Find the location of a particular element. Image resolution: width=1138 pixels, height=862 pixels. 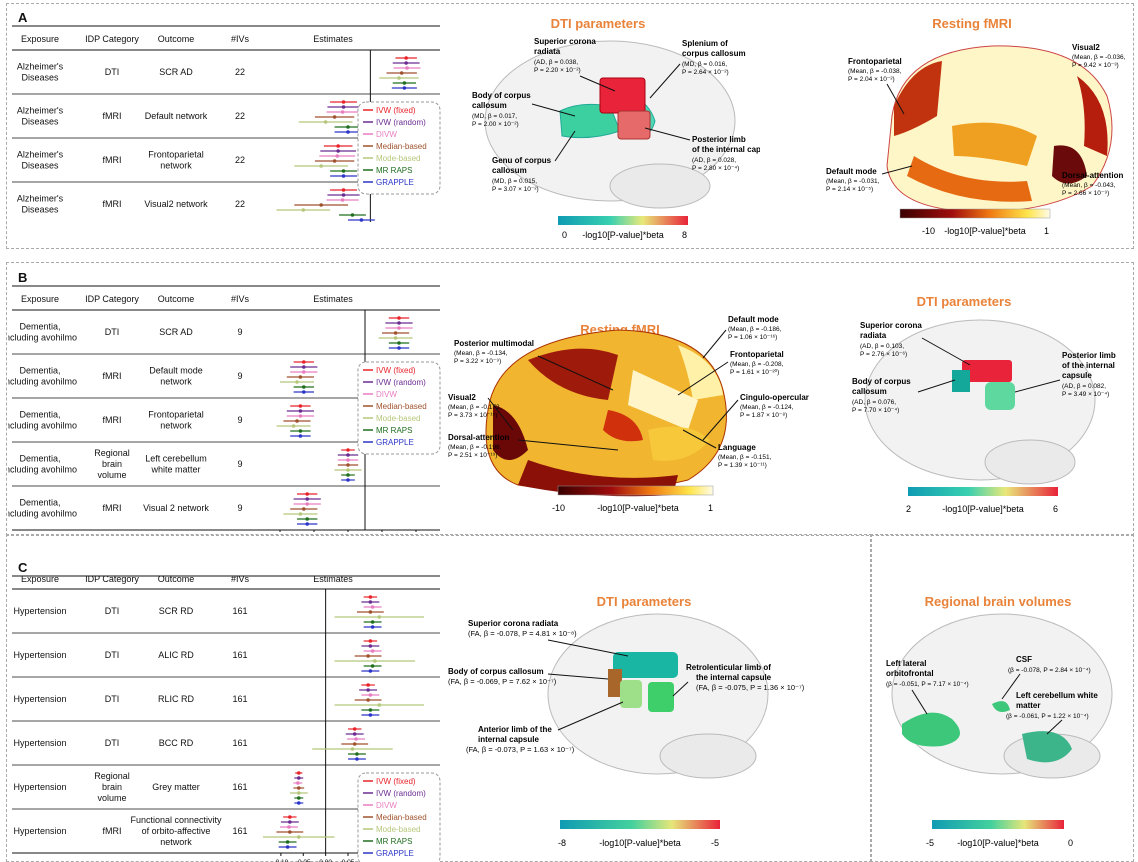

svg-text: Posterior limb is located at coordinates (1089, 355).